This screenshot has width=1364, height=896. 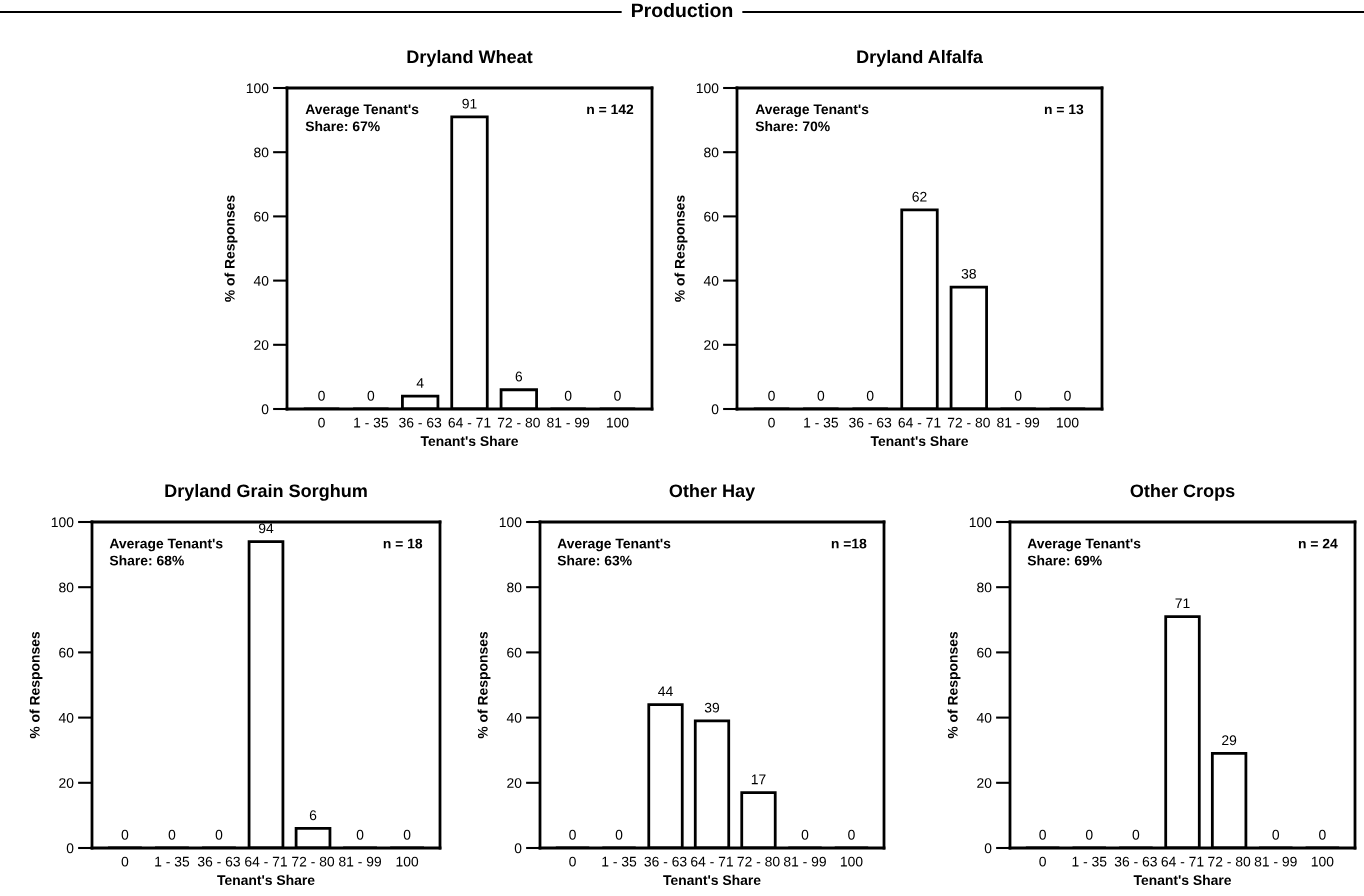 I want to click on data-label: 44, so click(x=665, y=691).